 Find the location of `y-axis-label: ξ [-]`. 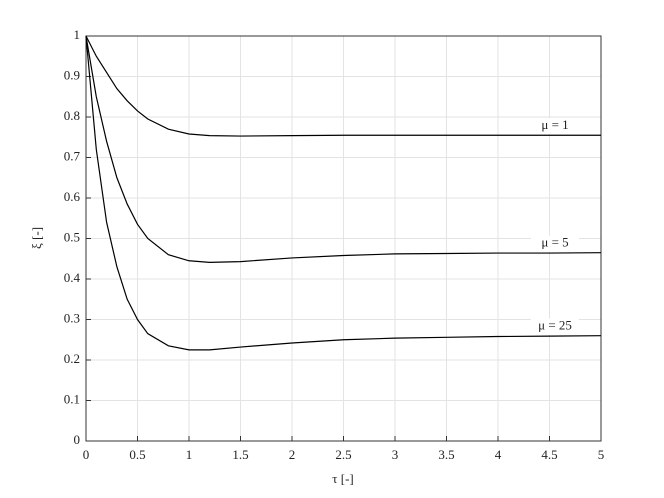

y-axis-label: ξ [-] is located at coordinates (36, 238).